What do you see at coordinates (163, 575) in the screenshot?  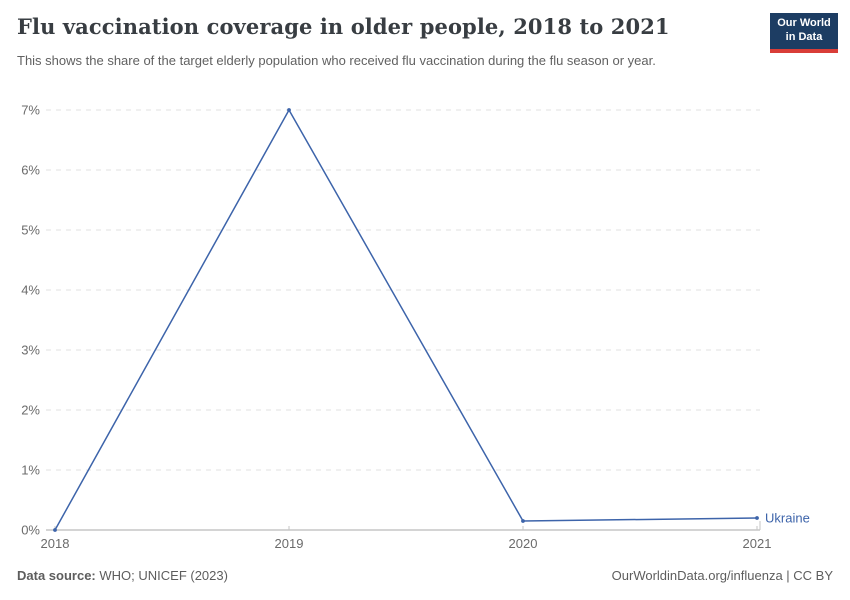 I see `data-source-value: WHO; UNICEF (2023)` at bounding box center [163, 575].